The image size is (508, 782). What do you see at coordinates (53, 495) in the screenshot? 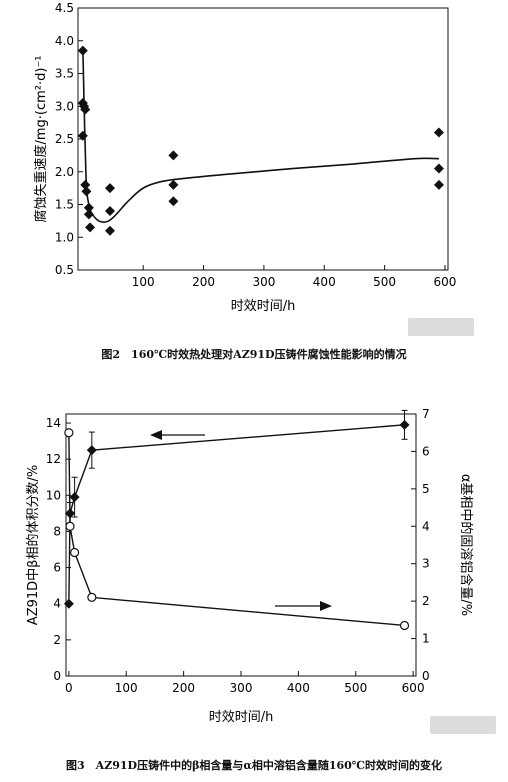
I see `left-tick-label: 10` at bounding box center [53, 495].